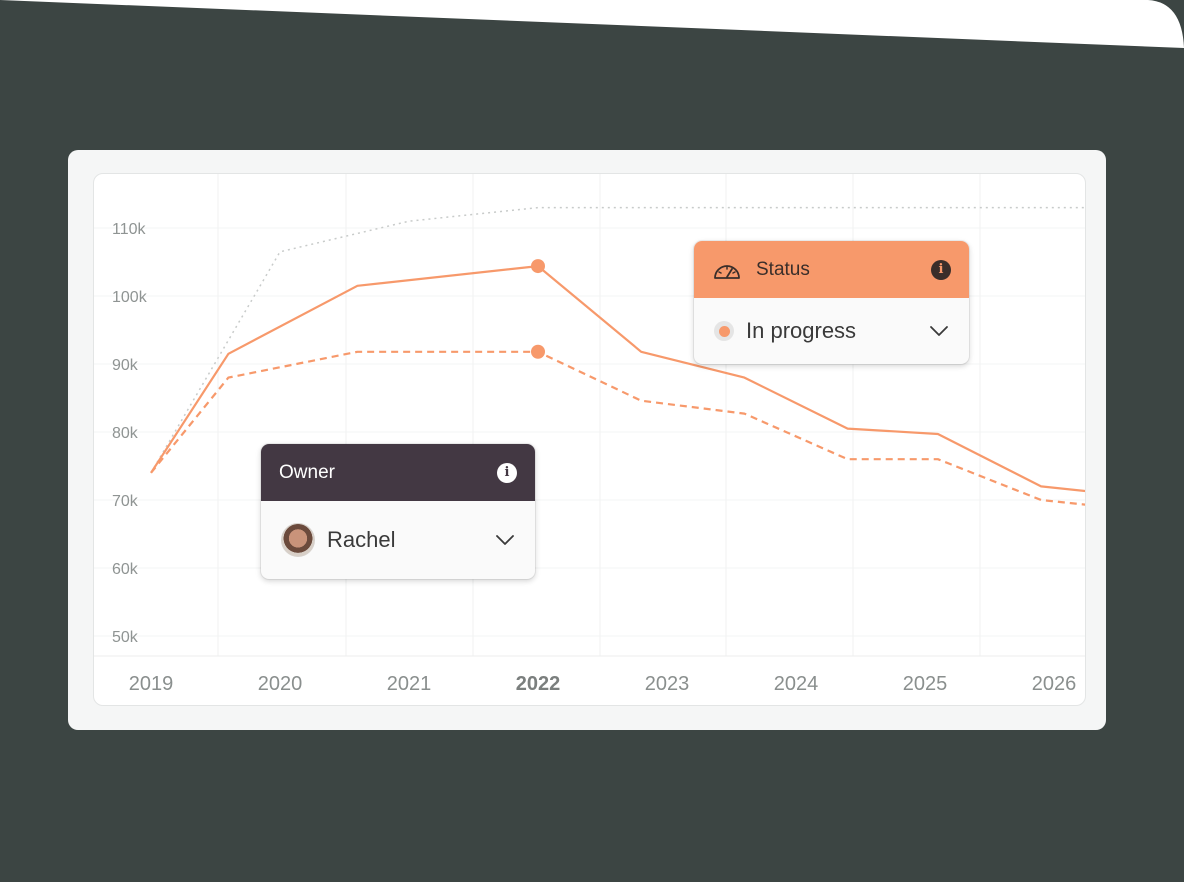 The height and width of the screenshot is (882, 1184). I want to click on series-line-dashed, so click(617, 428).